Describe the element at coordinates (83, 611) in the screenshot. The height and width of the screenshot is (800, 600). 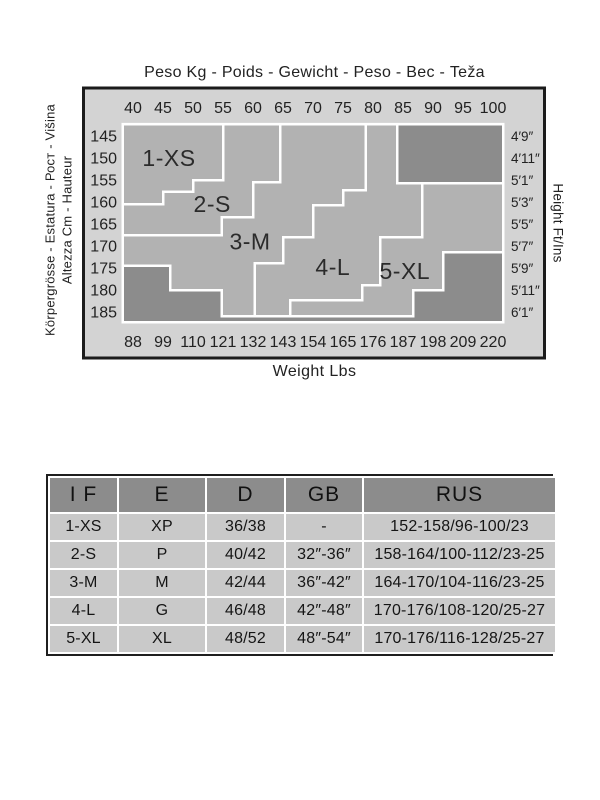
I see `table-cell: 4-L` at that location.